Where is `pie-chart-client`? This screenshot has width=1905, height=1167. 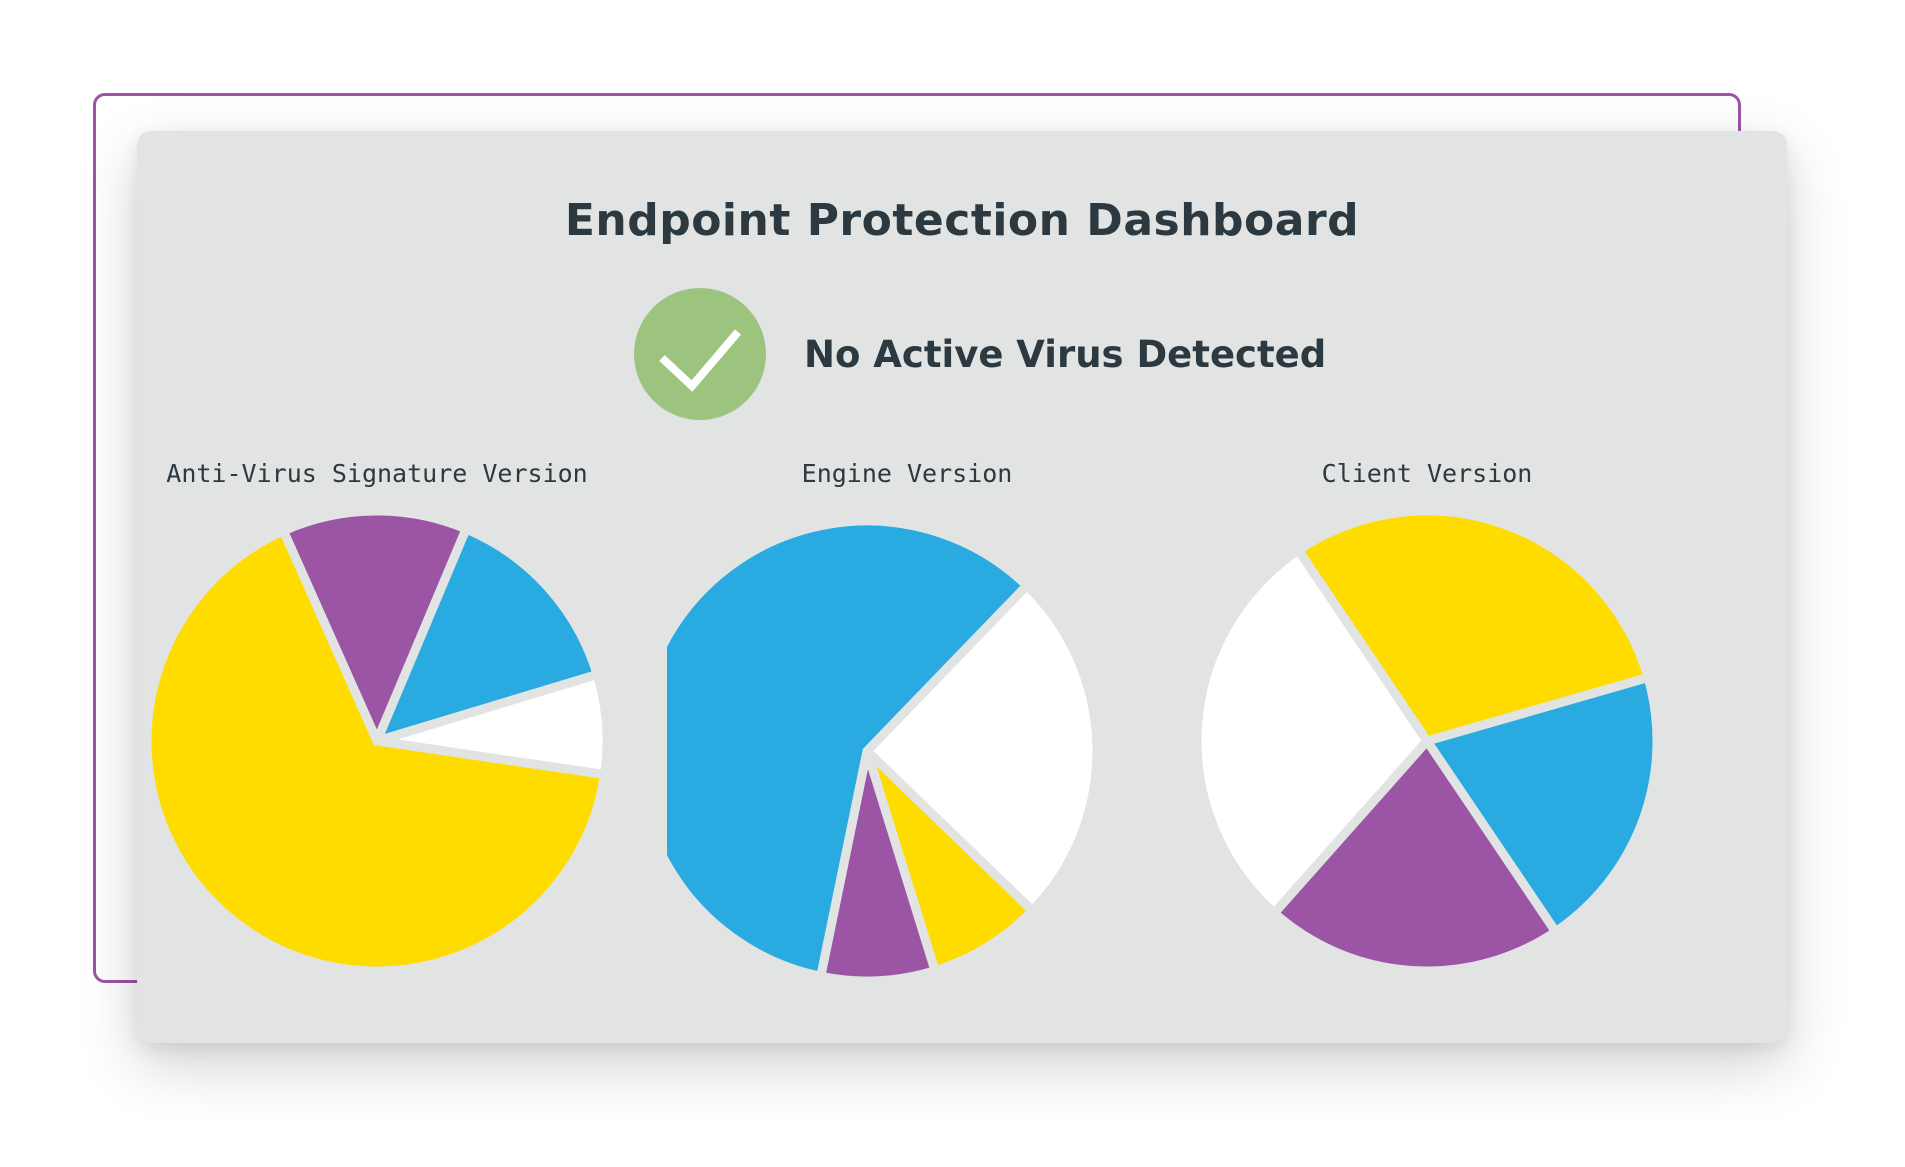
pie-chart-client is located at coordinates (1427, 741).